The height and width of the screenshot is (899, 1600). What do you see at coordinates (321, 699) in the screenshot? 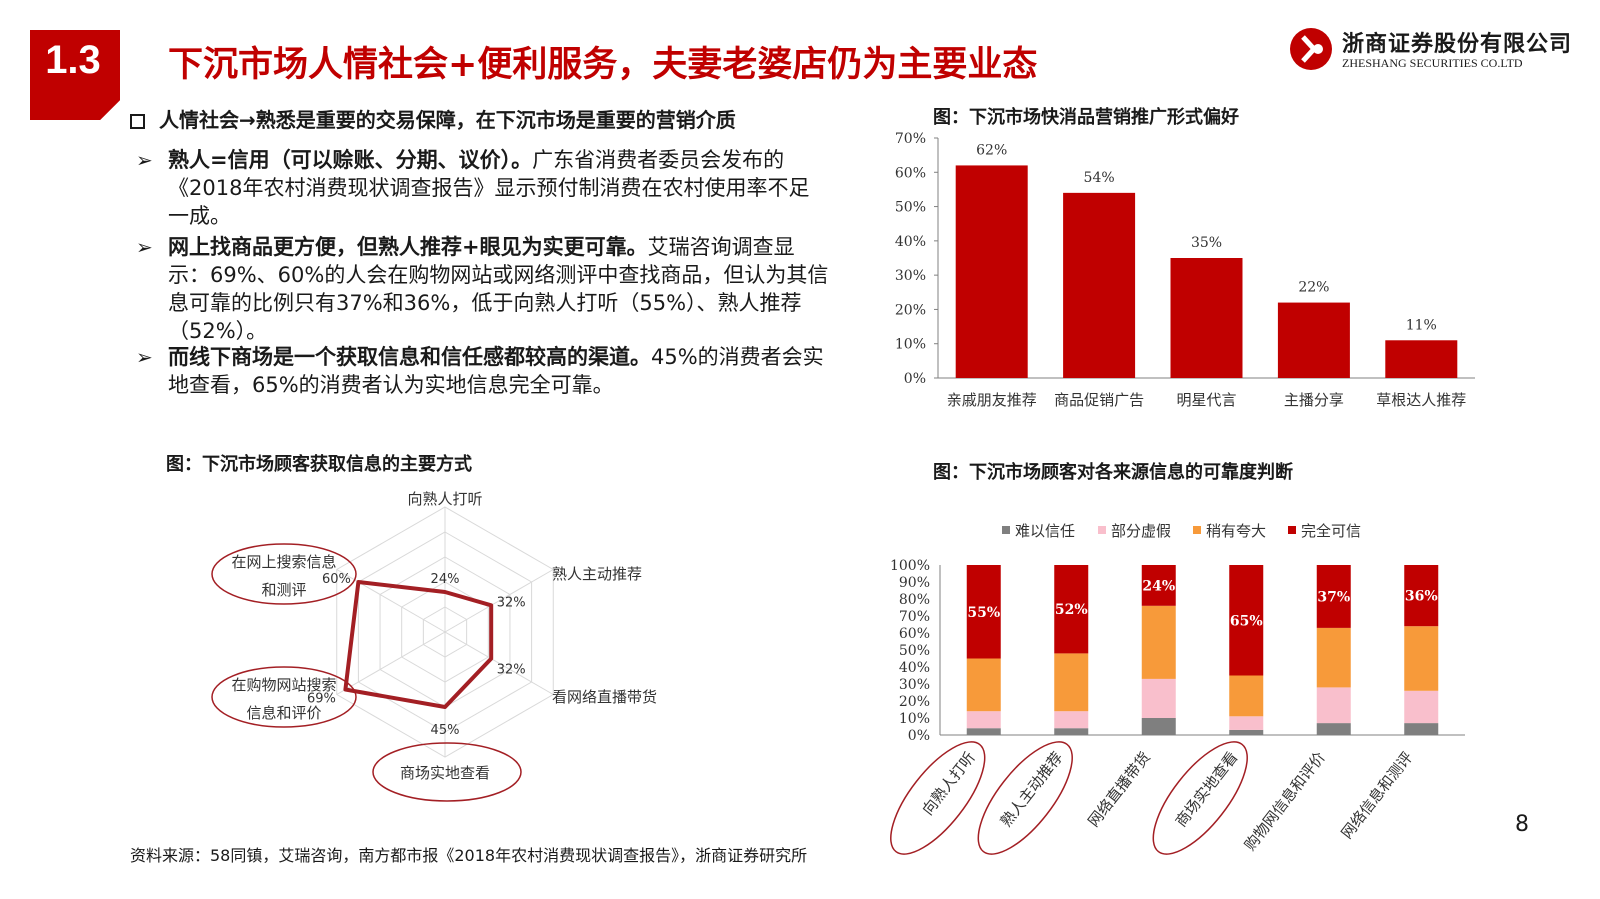
I see `radar-data-label: 69%` at bounding box center [321, 699].